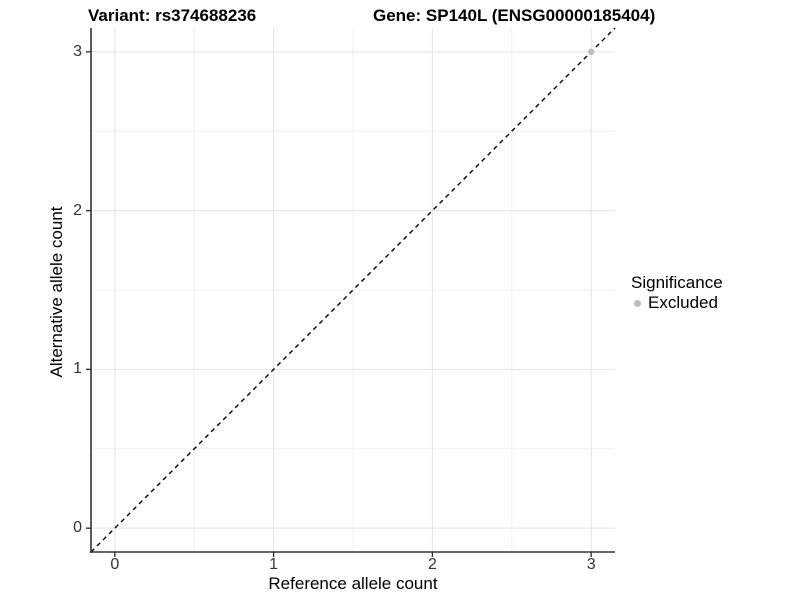 The image size is (800, 600). Describe the element at coordinates (637, 303) in the screenshot. I see `excluded-point-icon` at that location.